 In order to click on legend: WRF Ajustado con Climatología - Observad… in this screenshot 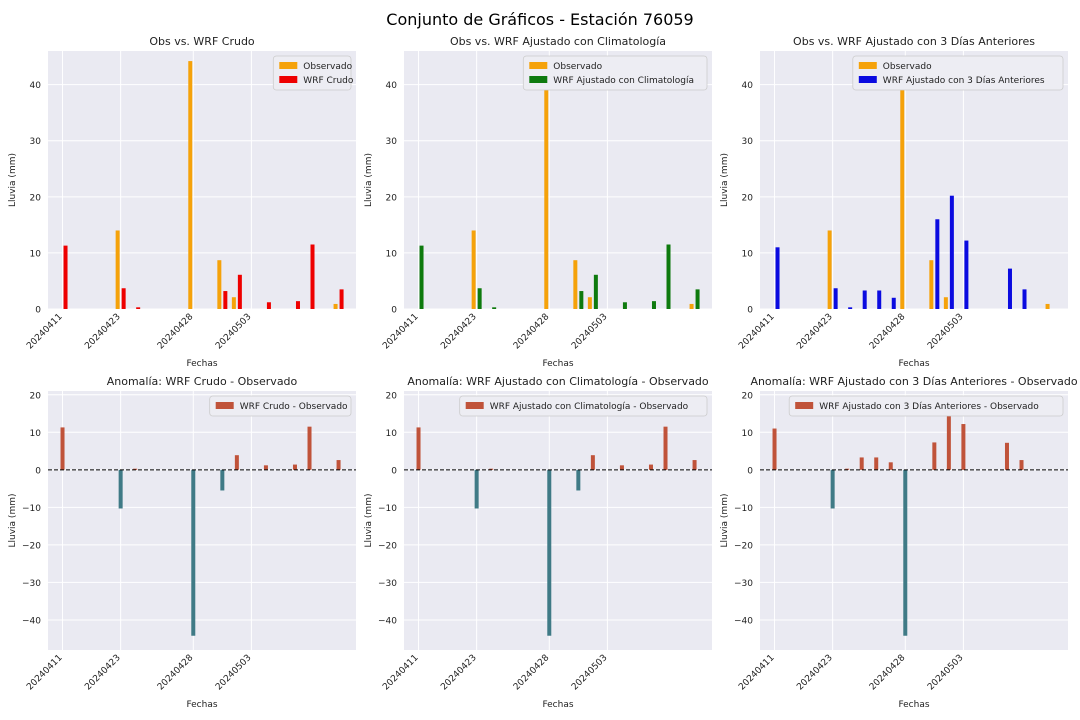, I will do `click(583, 406)`.